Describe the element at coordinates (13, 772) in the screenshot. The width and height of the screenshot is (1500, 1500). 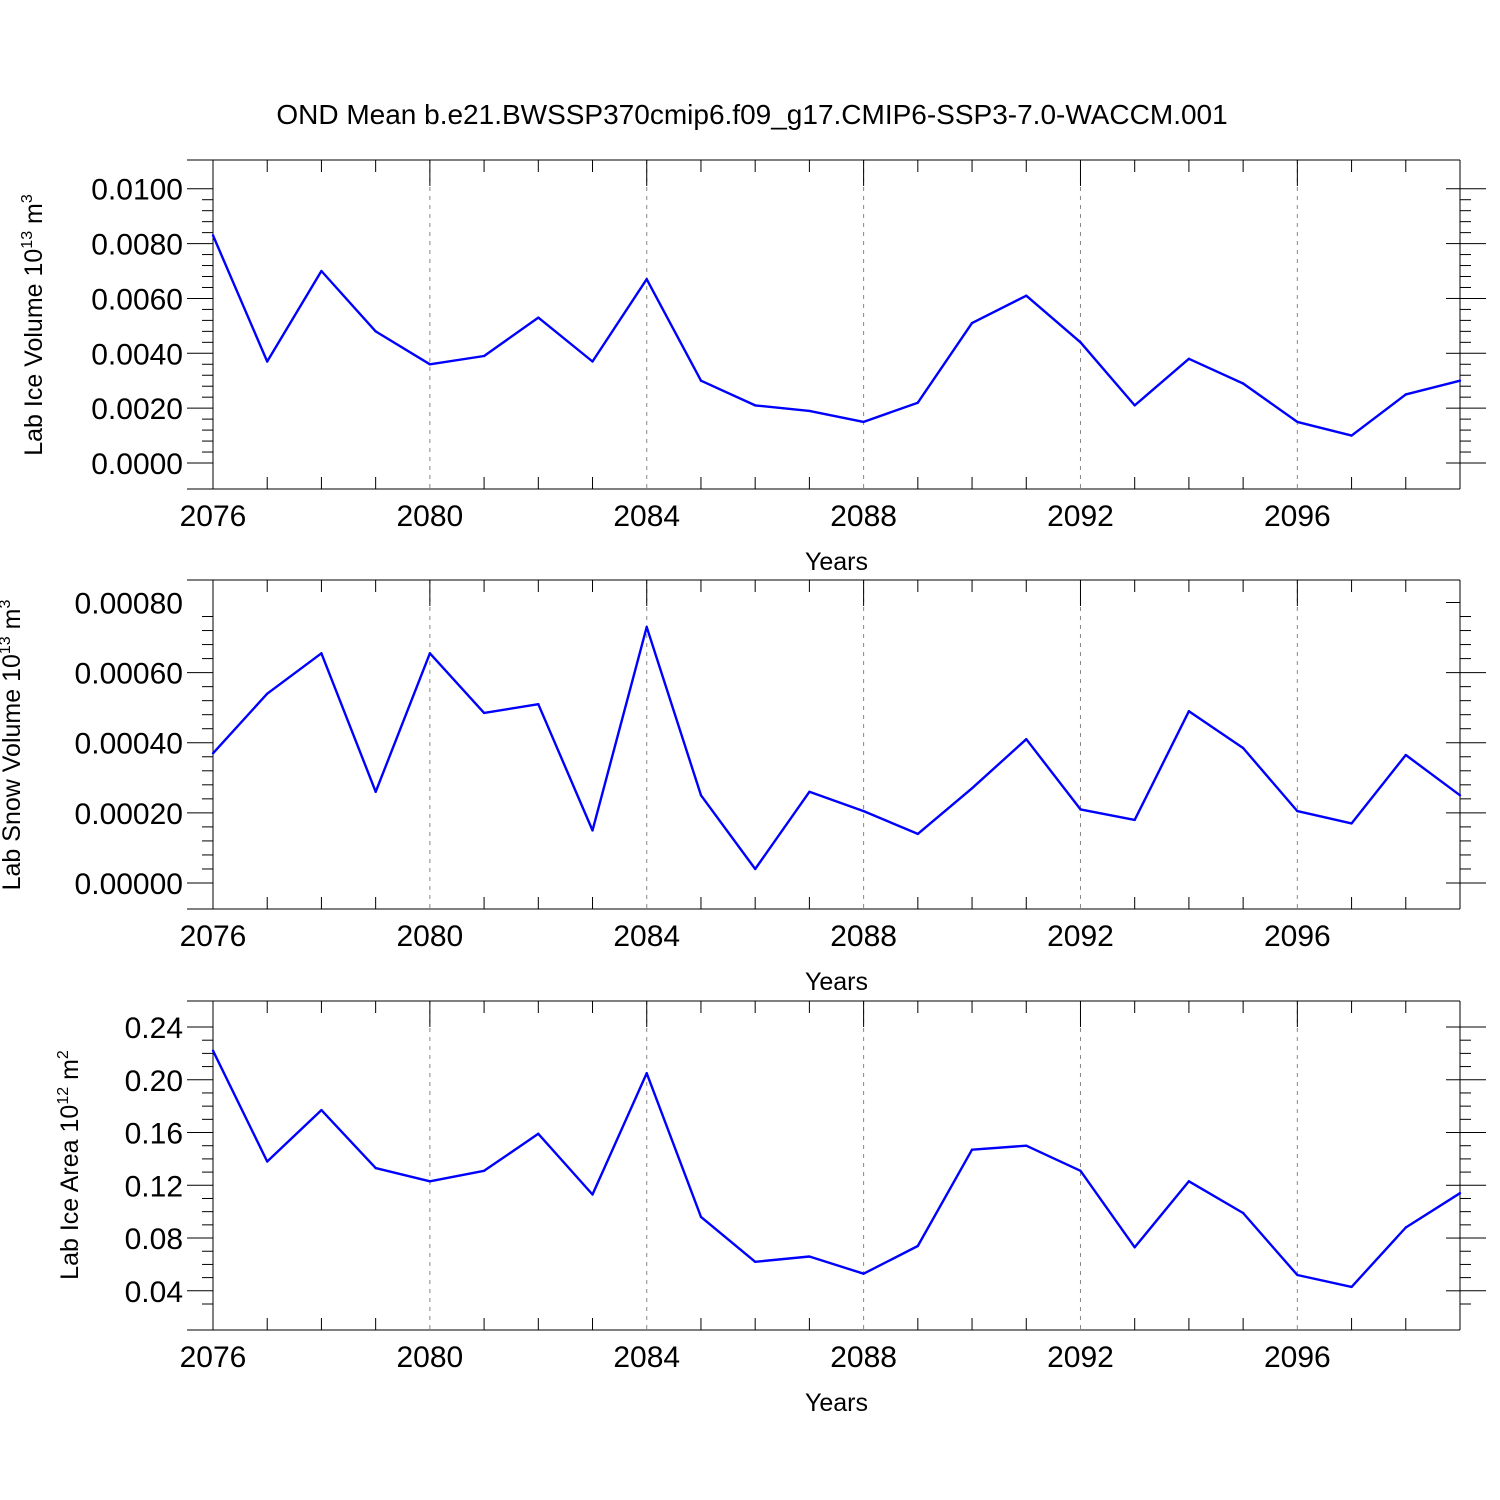
I see `y-axis-title-text: Lab Snow Volume 10` at that location.